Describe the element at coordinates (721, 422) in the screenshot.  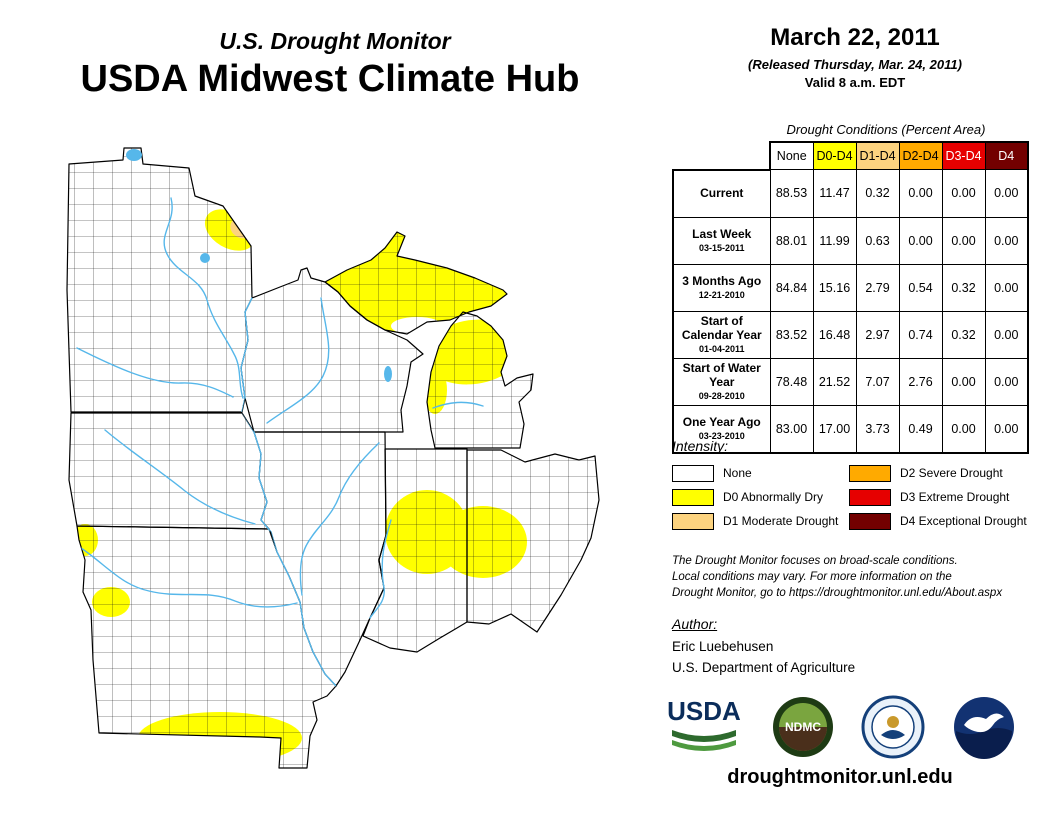
I see `row-label: One Year Ago` at that location.